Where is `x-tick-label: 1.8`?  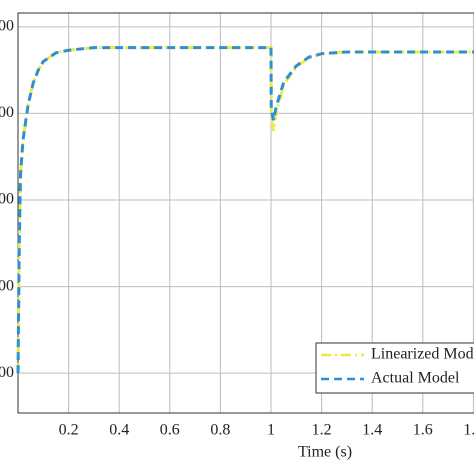 x-tick-label: 1.8 is located at coordinates (468, 430).